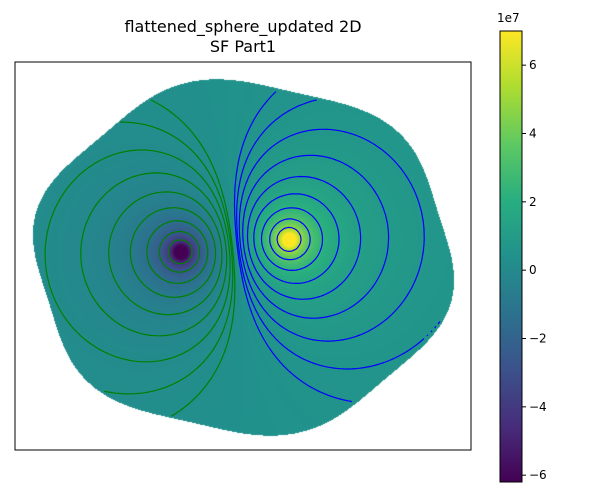 This screenshot has height=500, width=600. What do you see at coordinates (538, 475) in the screenshot?
I see `colorbar-tick-label: −6` at bounding box center [538, 475].